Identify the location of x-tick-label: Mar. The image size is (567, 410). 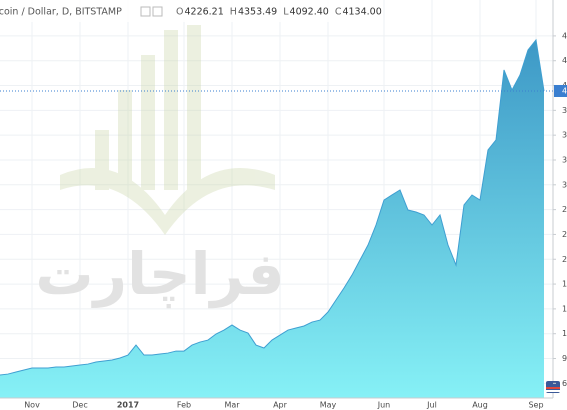
(232, 405).